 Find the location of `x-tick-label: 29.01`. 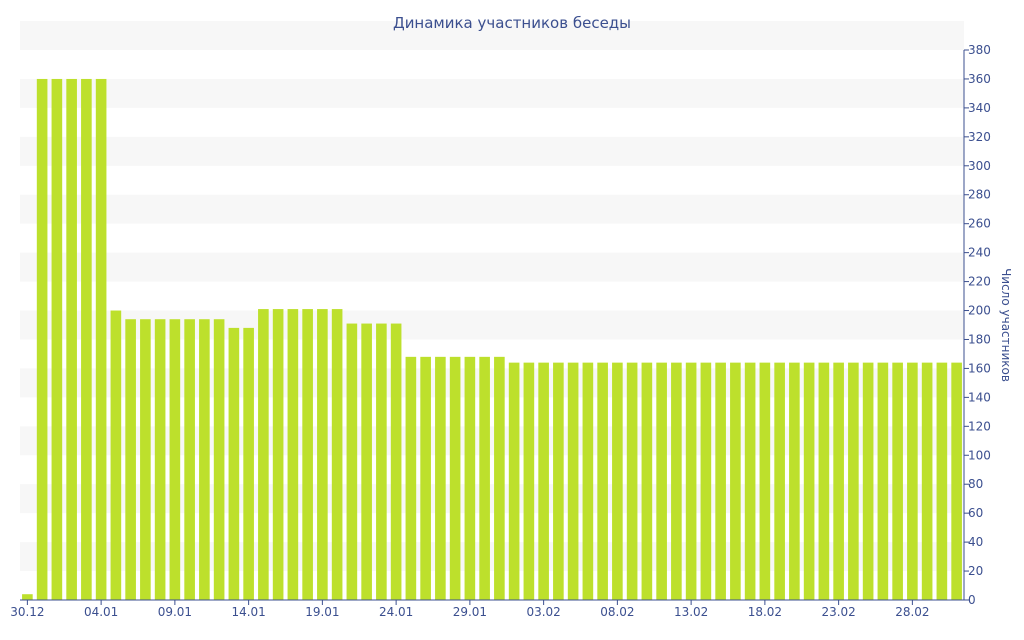

x-tick-label: 29.01 is located at coordinates (470, 612).